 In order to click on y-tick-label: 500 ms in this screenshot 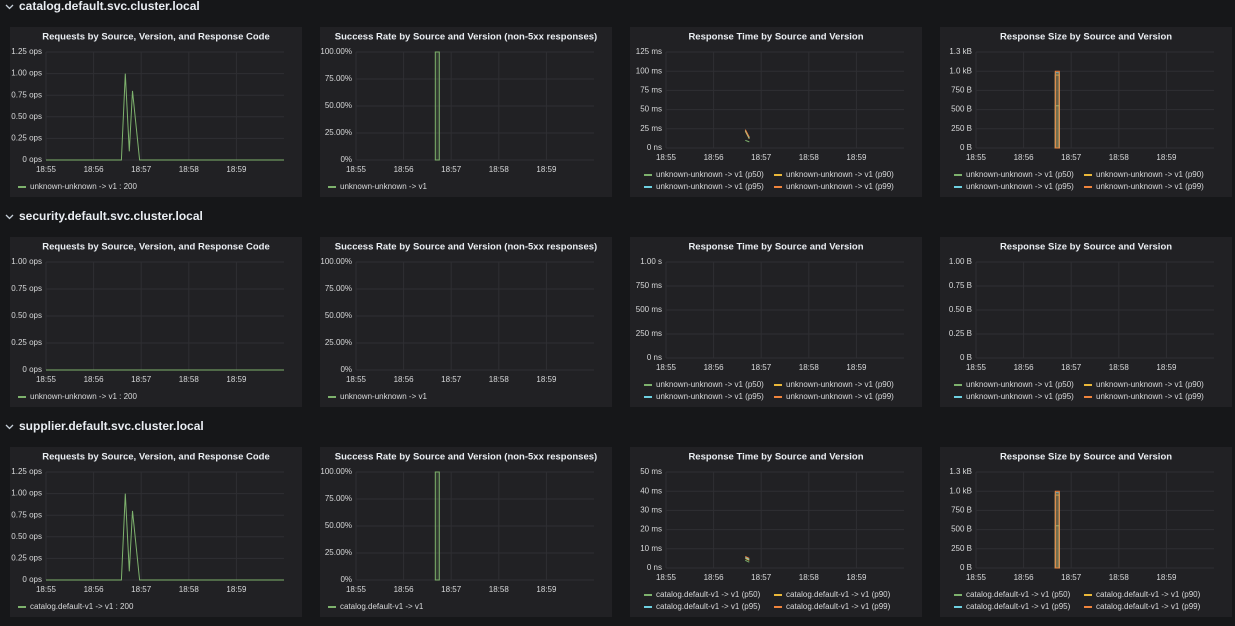, I will do `click(649, 309)`.